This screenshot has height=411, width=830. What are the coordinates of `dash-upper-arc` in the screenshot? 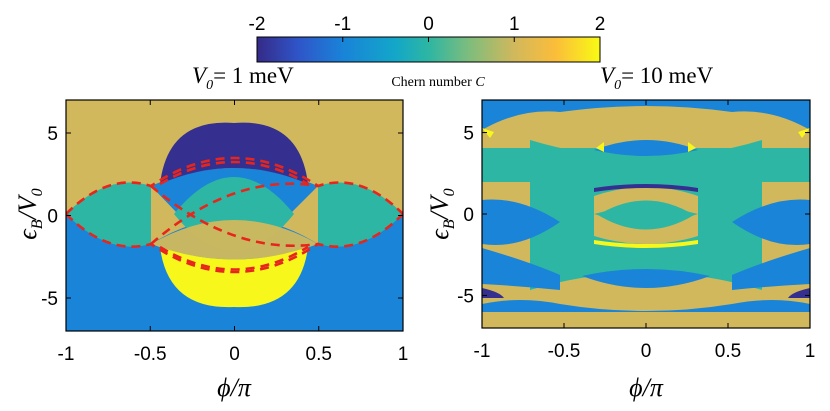 It's located at (234, 185).